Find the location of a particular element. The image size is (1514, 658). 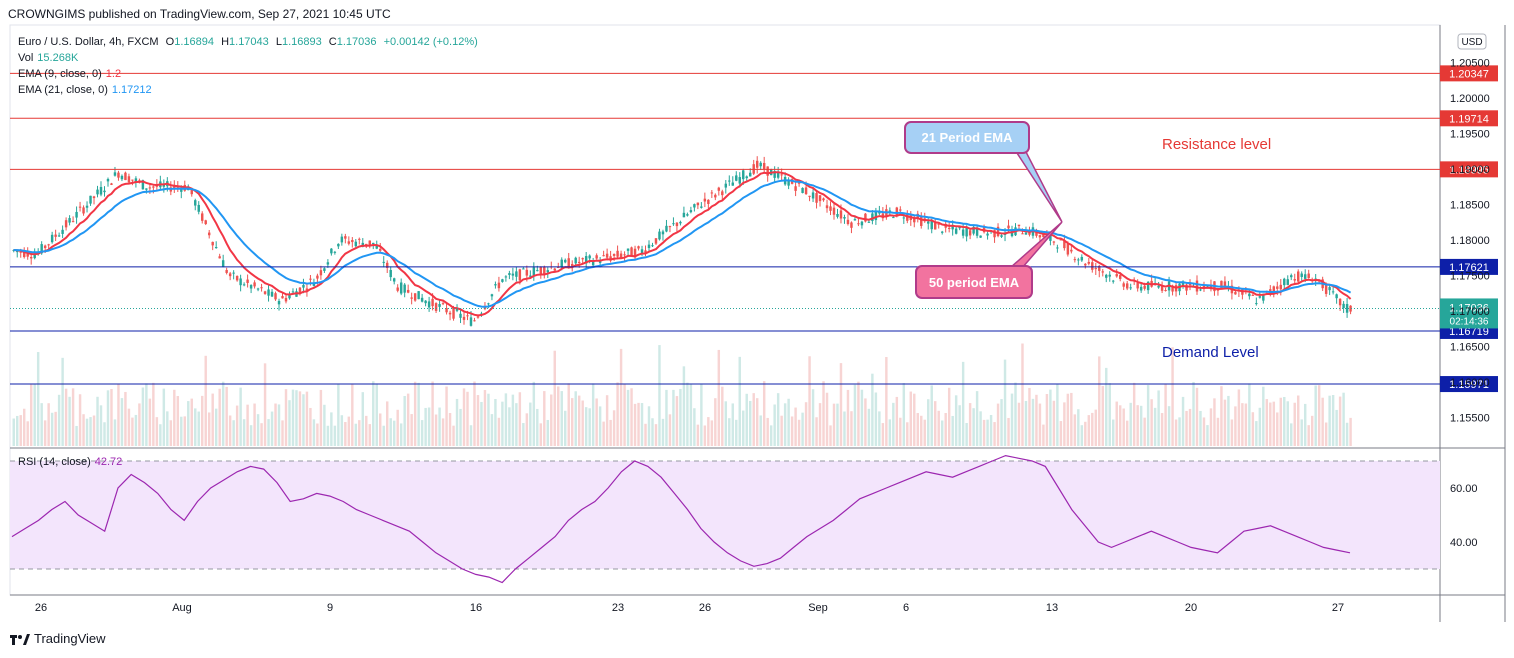

bar-countdown-label: 02:14:36 is located at coordinates (1469, 321).